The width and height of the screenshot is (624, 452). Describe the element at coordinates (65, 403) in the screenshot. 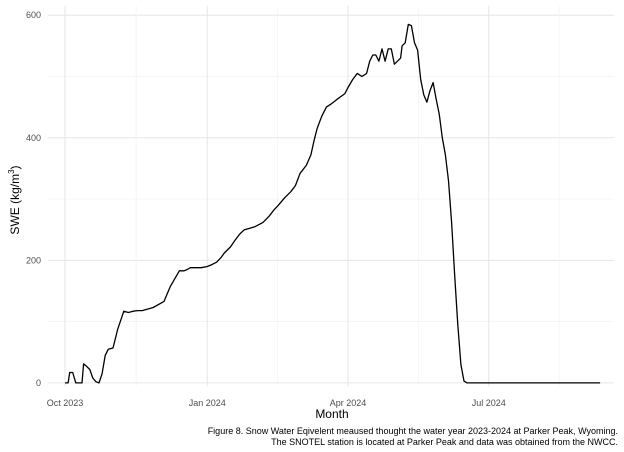

I see `x-tick-label: Oct 2023` at that location.